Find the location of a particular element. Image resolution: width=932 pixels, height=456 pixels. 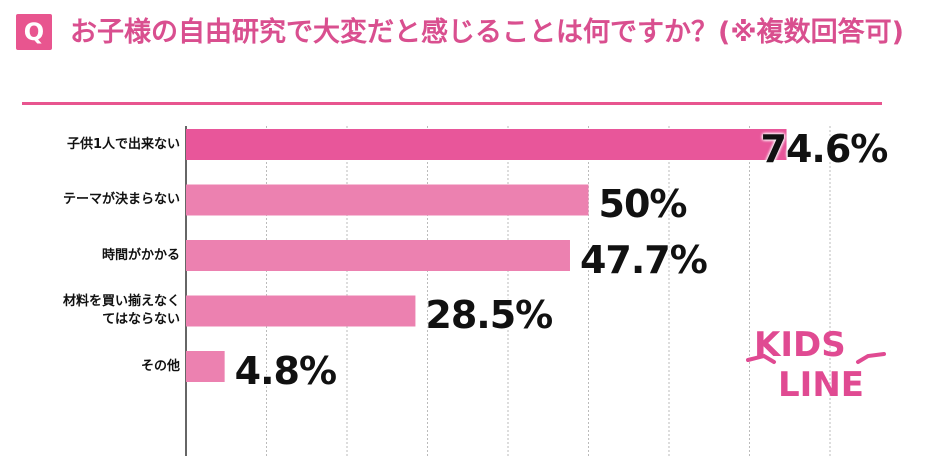

value-label: 50% is located at coordinates (643, 204).